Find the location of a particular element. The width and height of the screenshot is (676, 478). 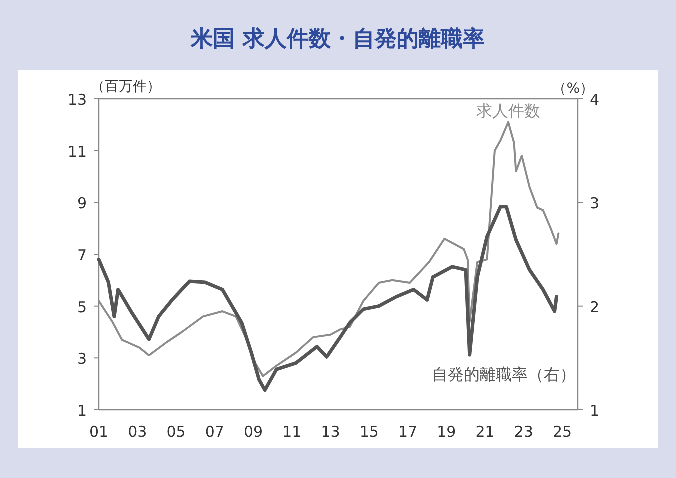

x-tick-label: 15 is located at coordinates (369, 432).